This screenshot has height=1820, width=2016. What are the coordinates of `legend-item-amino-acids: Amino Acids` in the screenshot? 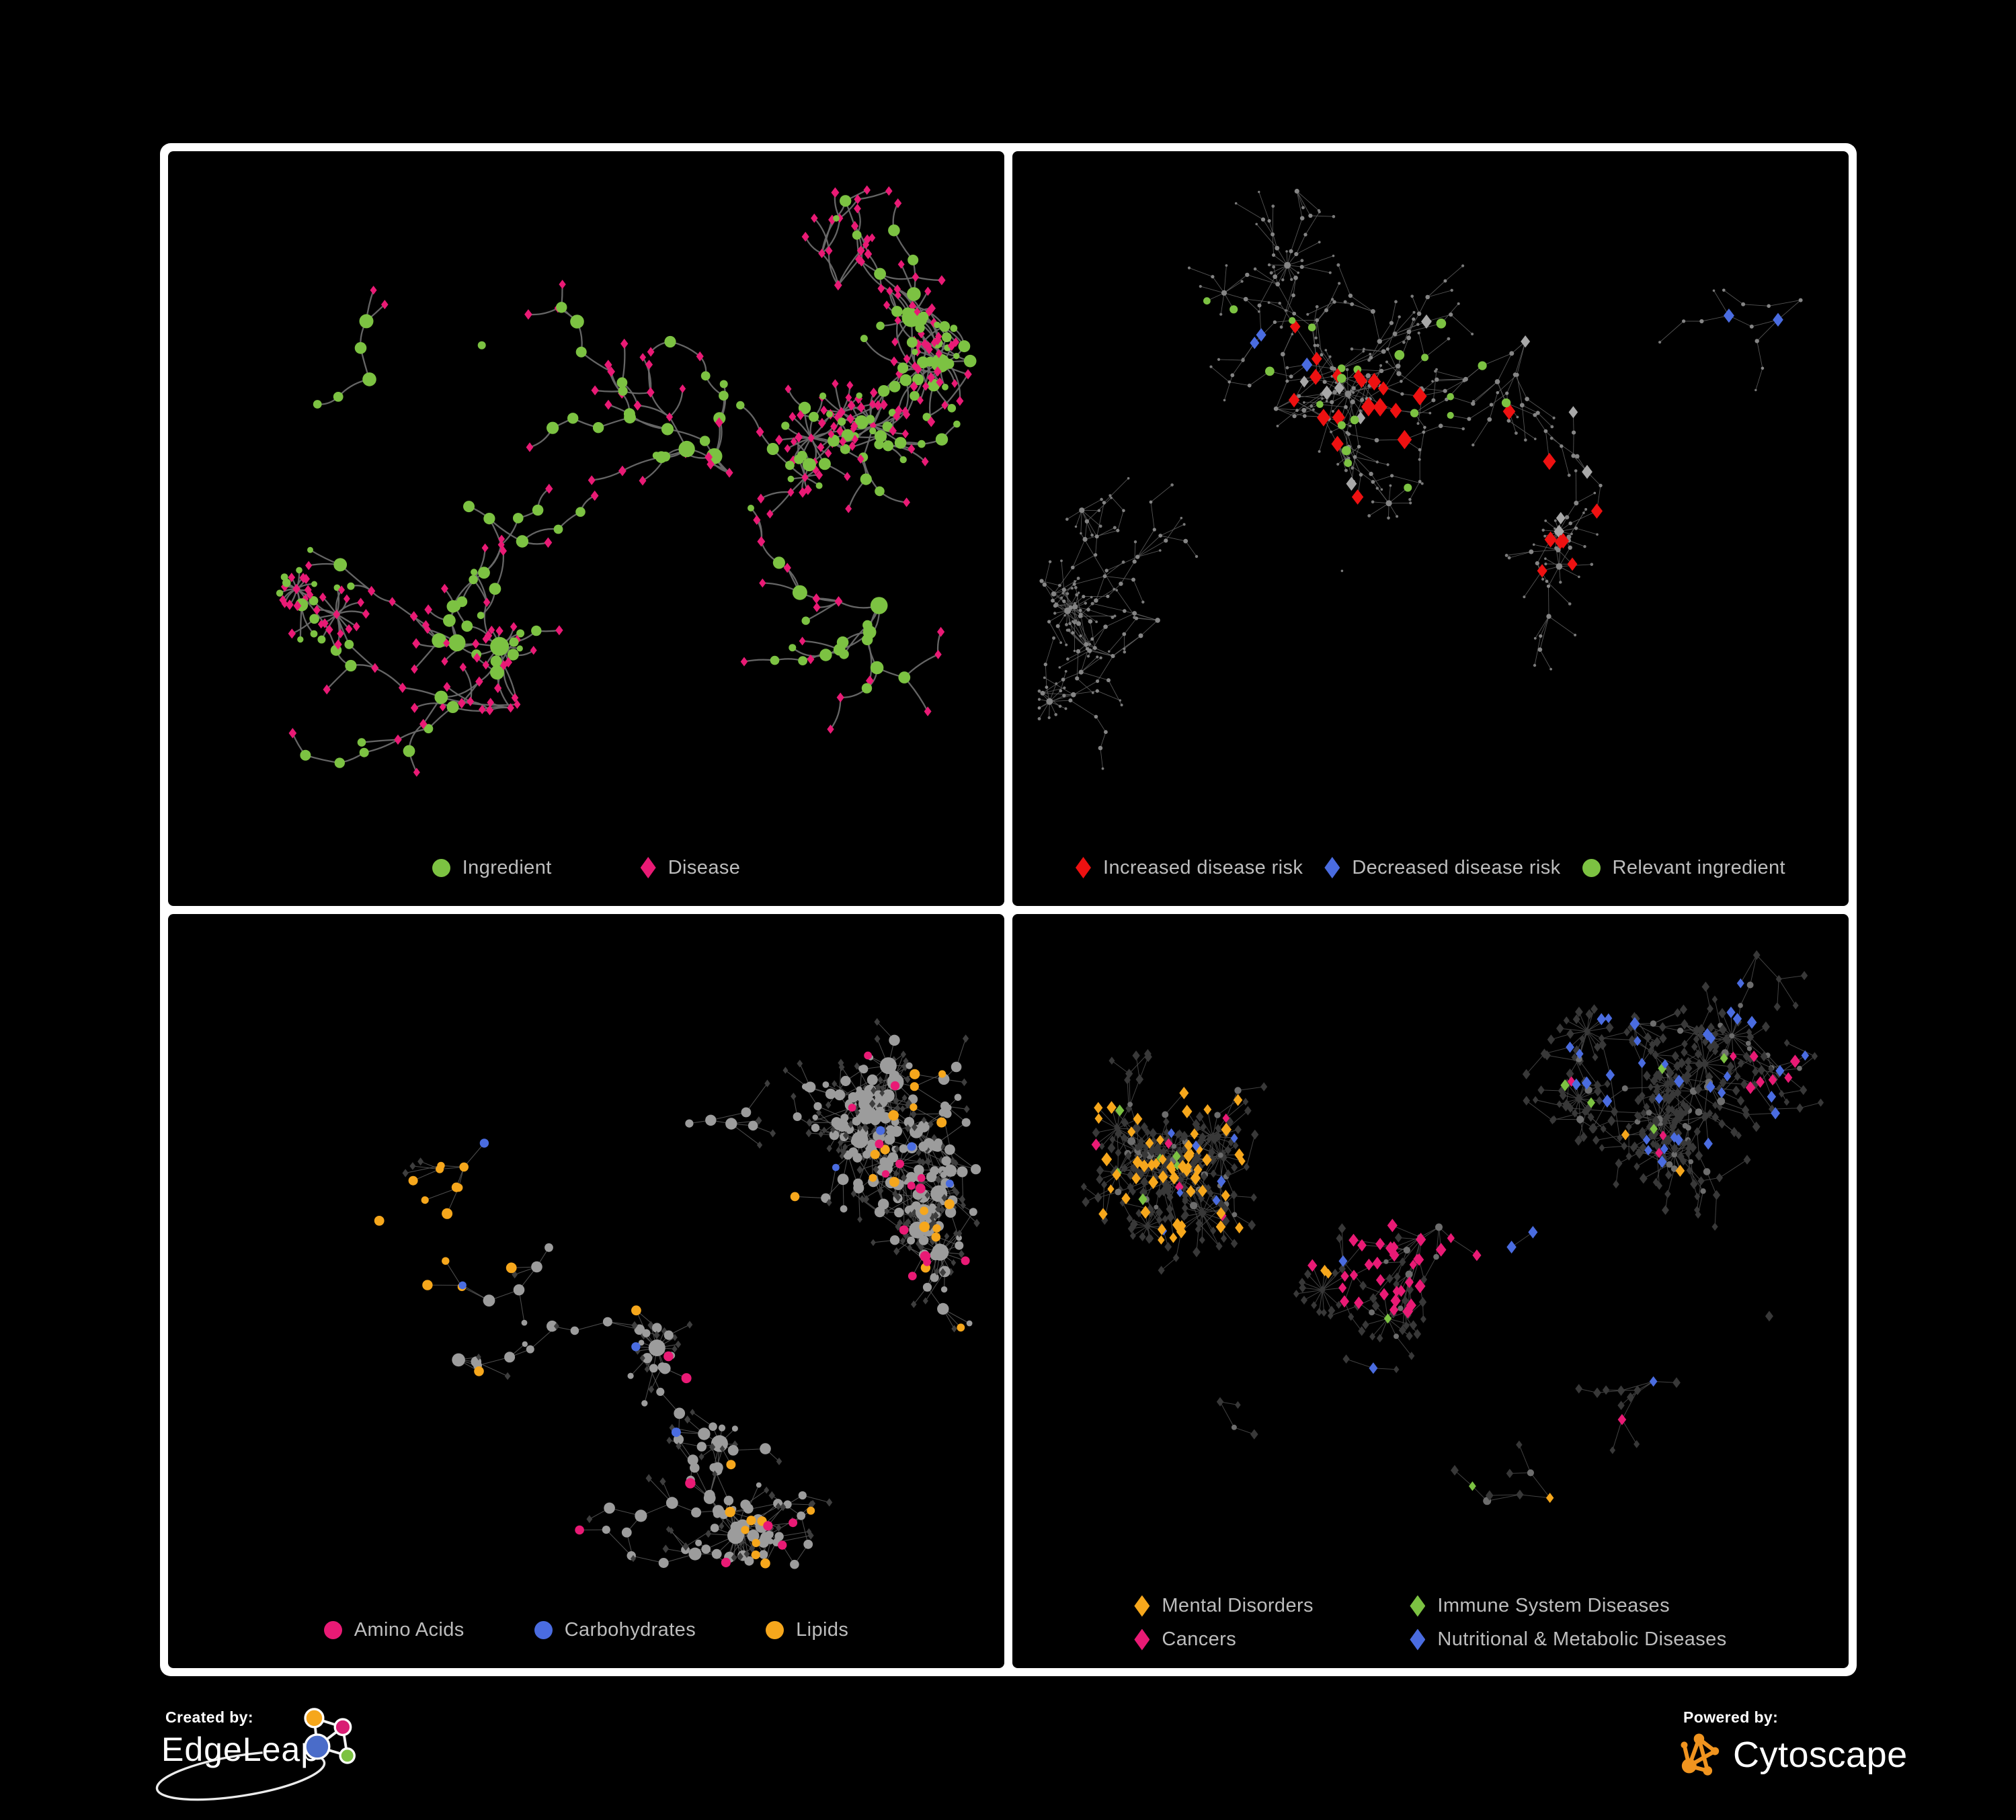 It's located at (394, 1630).